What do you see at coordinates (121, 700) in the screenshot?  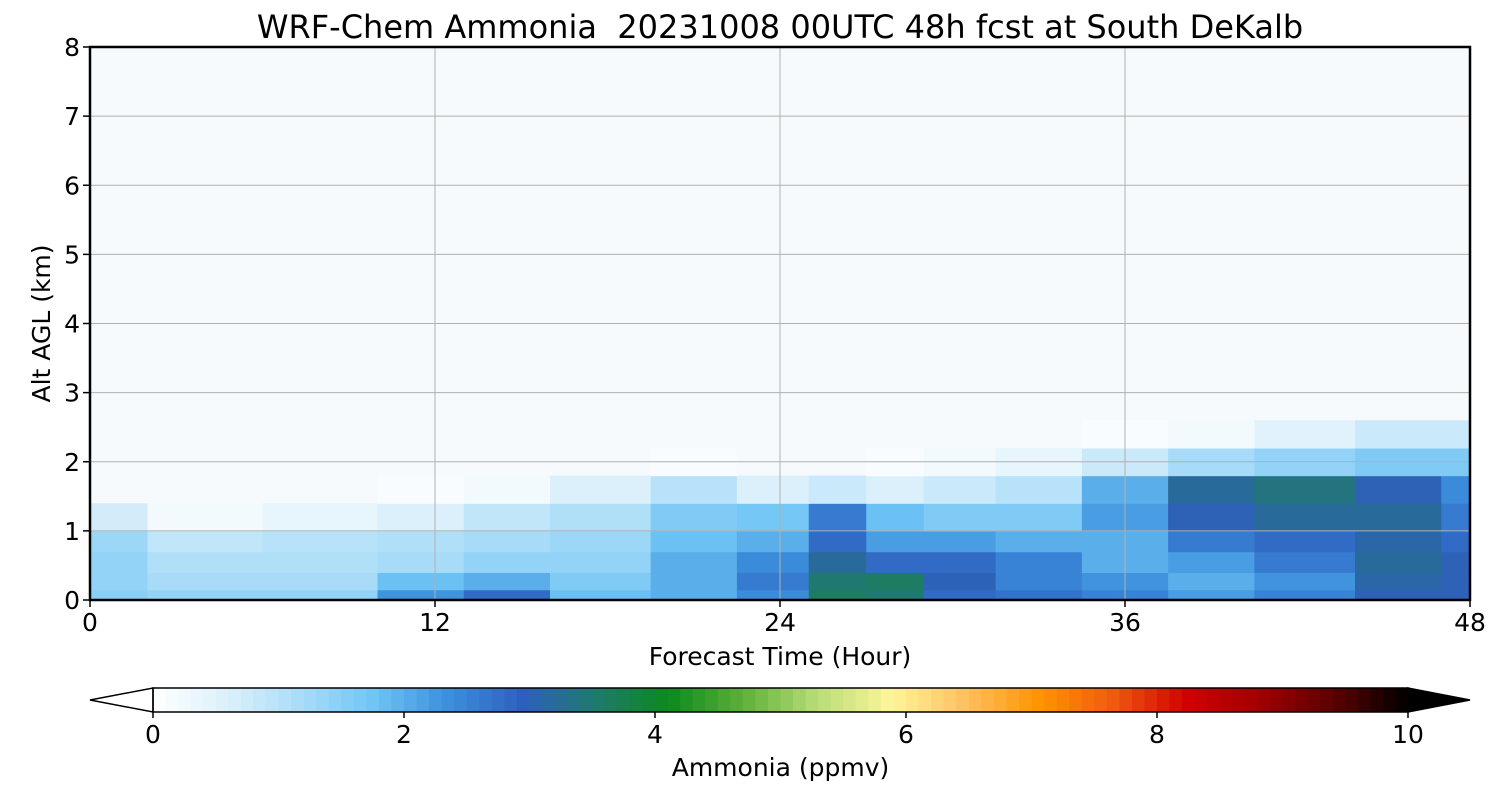 I see `colorbar-extend-low` at bounding box center [121, 700].